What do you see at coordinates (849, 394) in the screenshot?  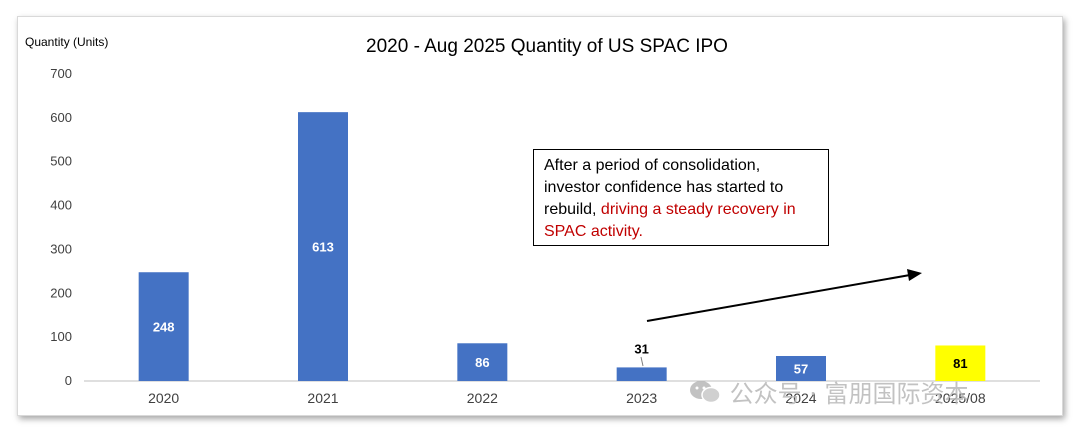 I see `watermark-text: 公众号 · 富朋国际资本` at bounding box center [849, 394].